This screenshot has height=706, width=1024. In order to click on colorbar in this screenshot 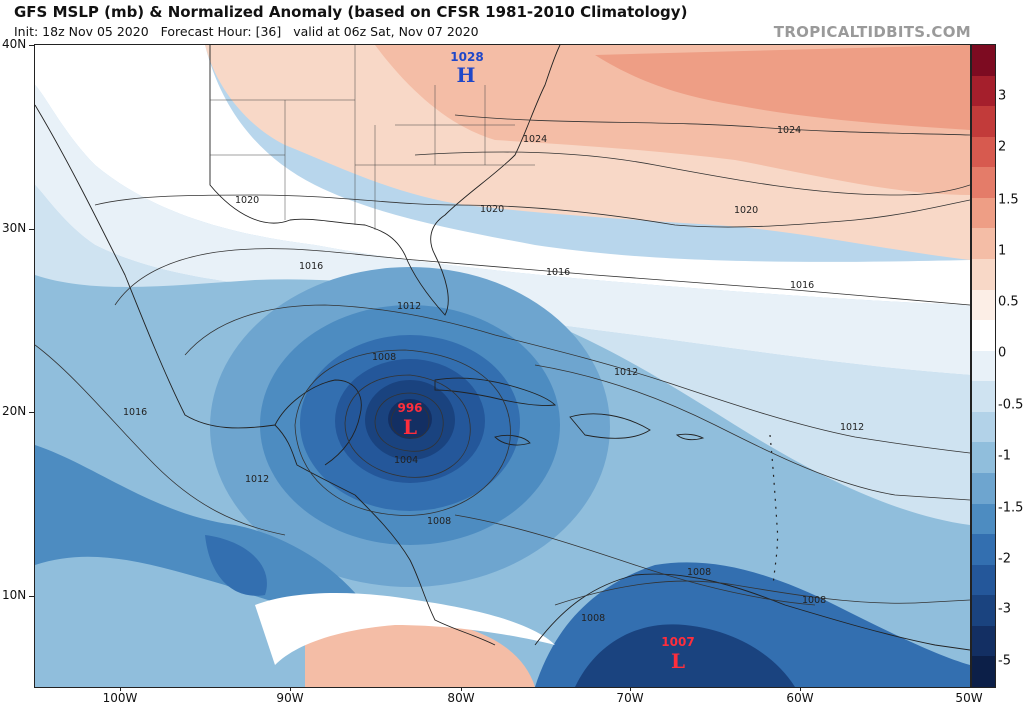, I will do `click(983, 366)`.